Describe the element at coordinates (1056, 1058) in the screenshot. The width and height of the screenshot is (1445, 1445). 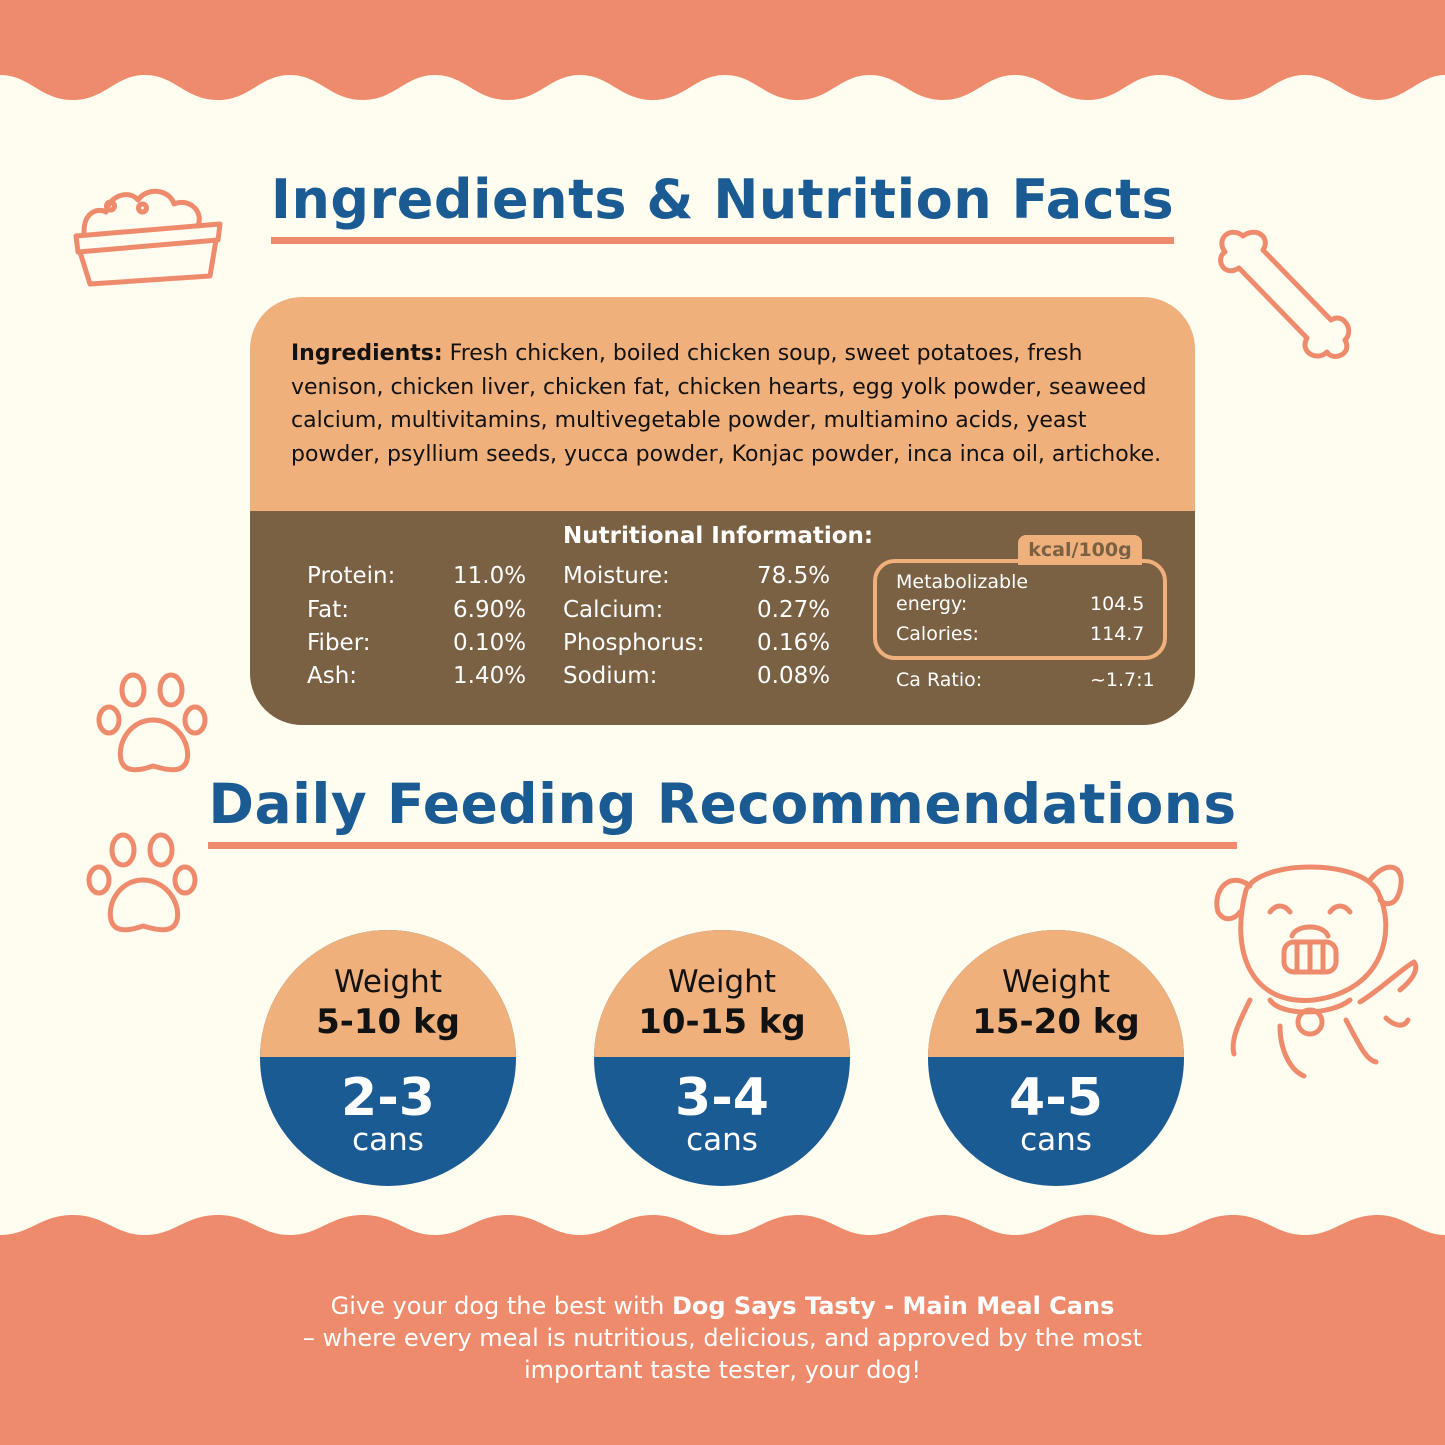
I see `feeding-circle-15-20kg: Weight 15-20 kg 4-5 cans` at that location.